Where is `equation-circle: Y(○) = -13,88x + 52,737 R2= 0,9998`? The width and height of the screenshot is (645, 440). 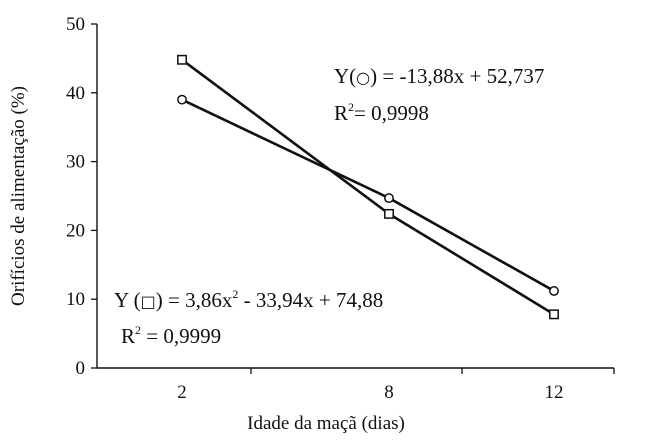 equation-circle: Y(○) = -13,88x + 52,737 R2= 0,9998 is located at coordinates (439, 94).